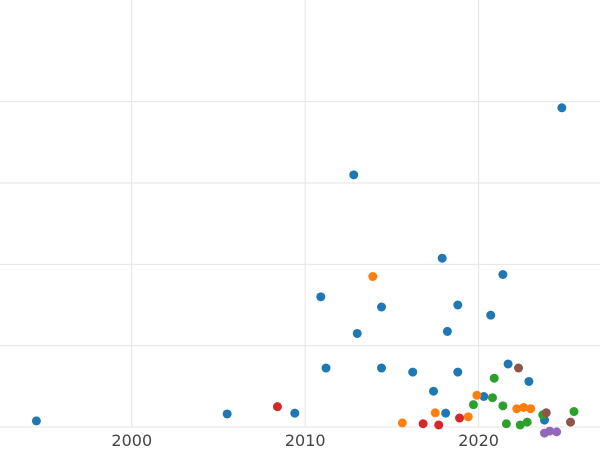 The image size is (600, 454). I want to click on x-tick-label: 2010, so click(305, 440).